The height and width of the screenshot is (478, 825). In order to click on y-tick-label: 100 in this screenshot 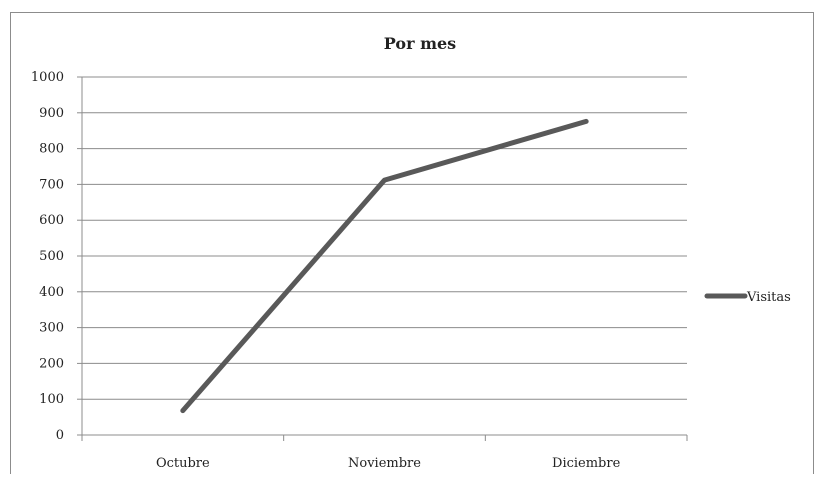, I will do `click(51, 399)`.